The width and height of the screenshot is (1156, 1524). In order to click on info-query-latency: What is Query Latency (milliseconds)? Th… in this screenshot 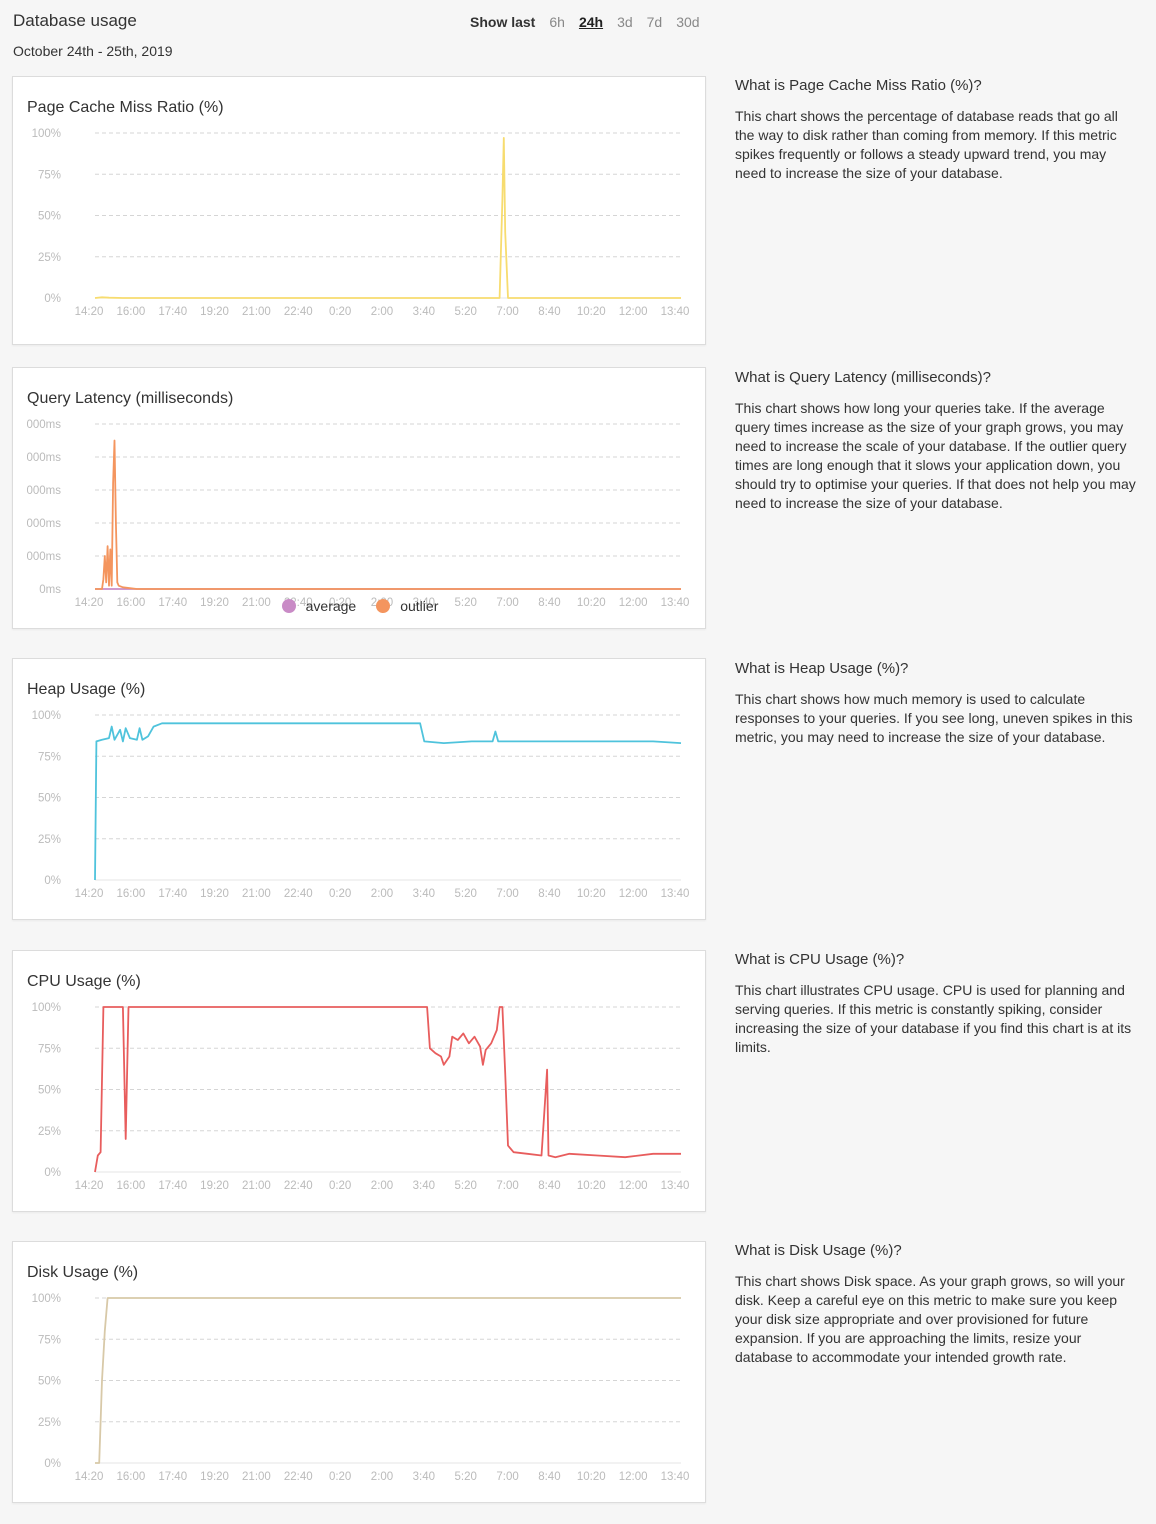, I will do `click(937, 441)`.